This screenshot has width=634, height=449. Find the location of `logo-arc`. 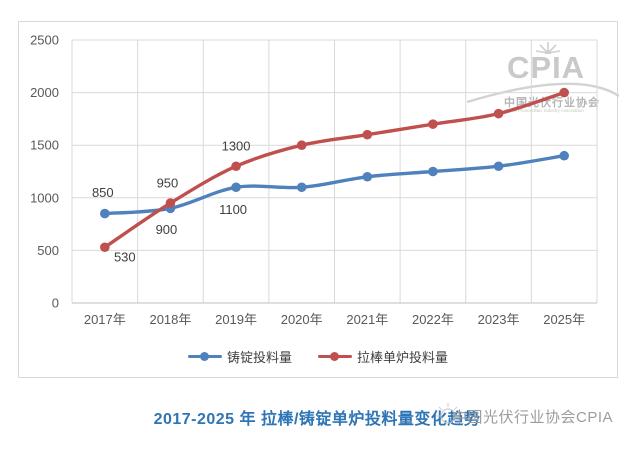

logo-arc is located at coordinates (542, 93).